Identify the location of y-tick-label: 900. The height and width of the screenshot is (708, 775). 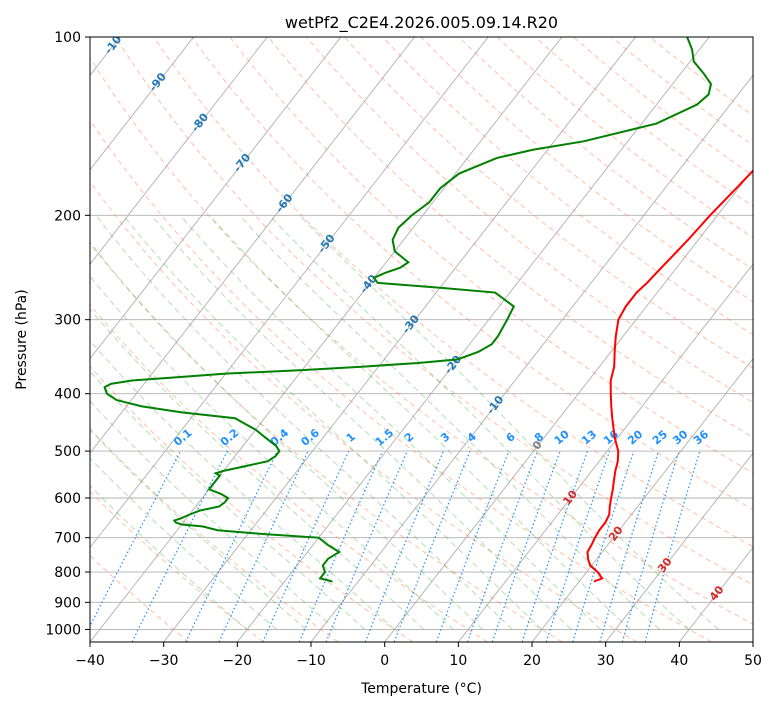
(67, 603).